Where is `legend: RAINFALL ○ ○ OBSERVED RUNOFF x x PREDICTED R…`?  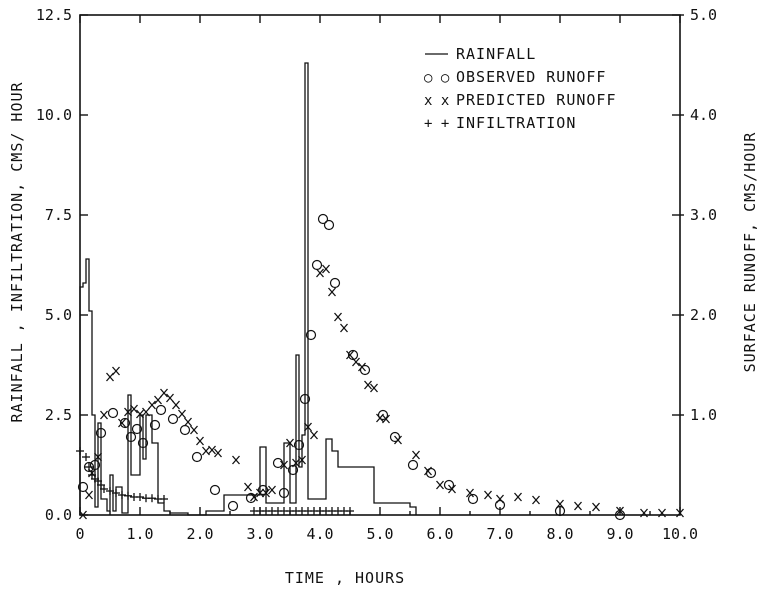
legend: RAINFALL ○ ○ OBSERVED RUNOFF x x PREDICTED R… is located at coordinates (520, 88).